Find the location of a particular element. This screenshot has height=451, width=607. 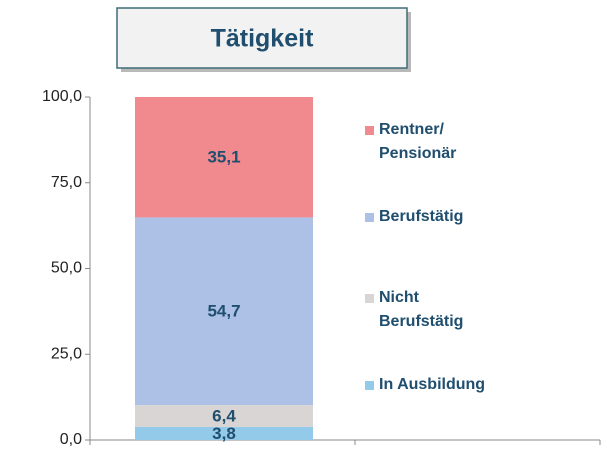

title-box is located at coordinates (262, 38).